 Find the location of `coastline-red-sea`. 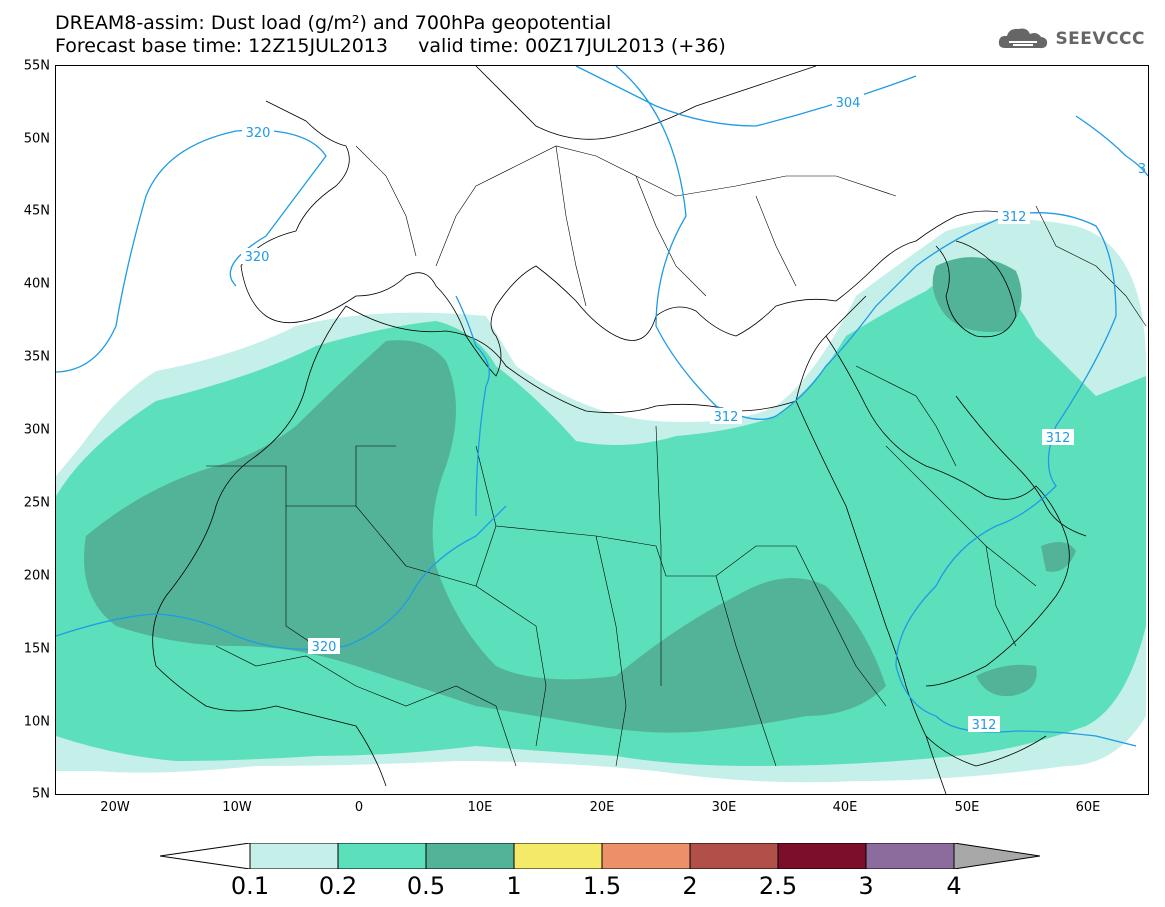

coastline-red-sea is located at coordinates (921, 583).